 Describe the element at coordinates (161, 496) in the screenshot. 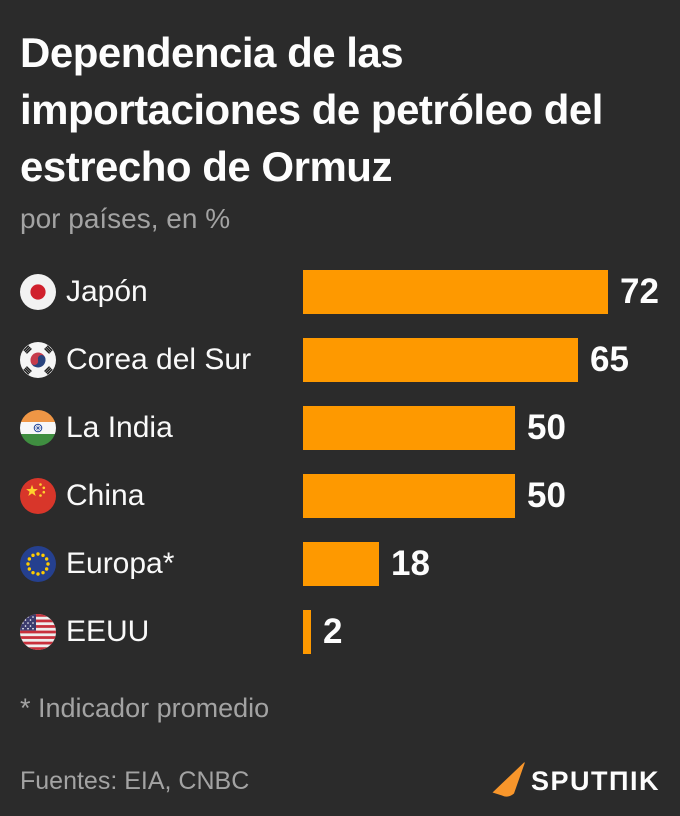

I see `label-cell: China` at that location.